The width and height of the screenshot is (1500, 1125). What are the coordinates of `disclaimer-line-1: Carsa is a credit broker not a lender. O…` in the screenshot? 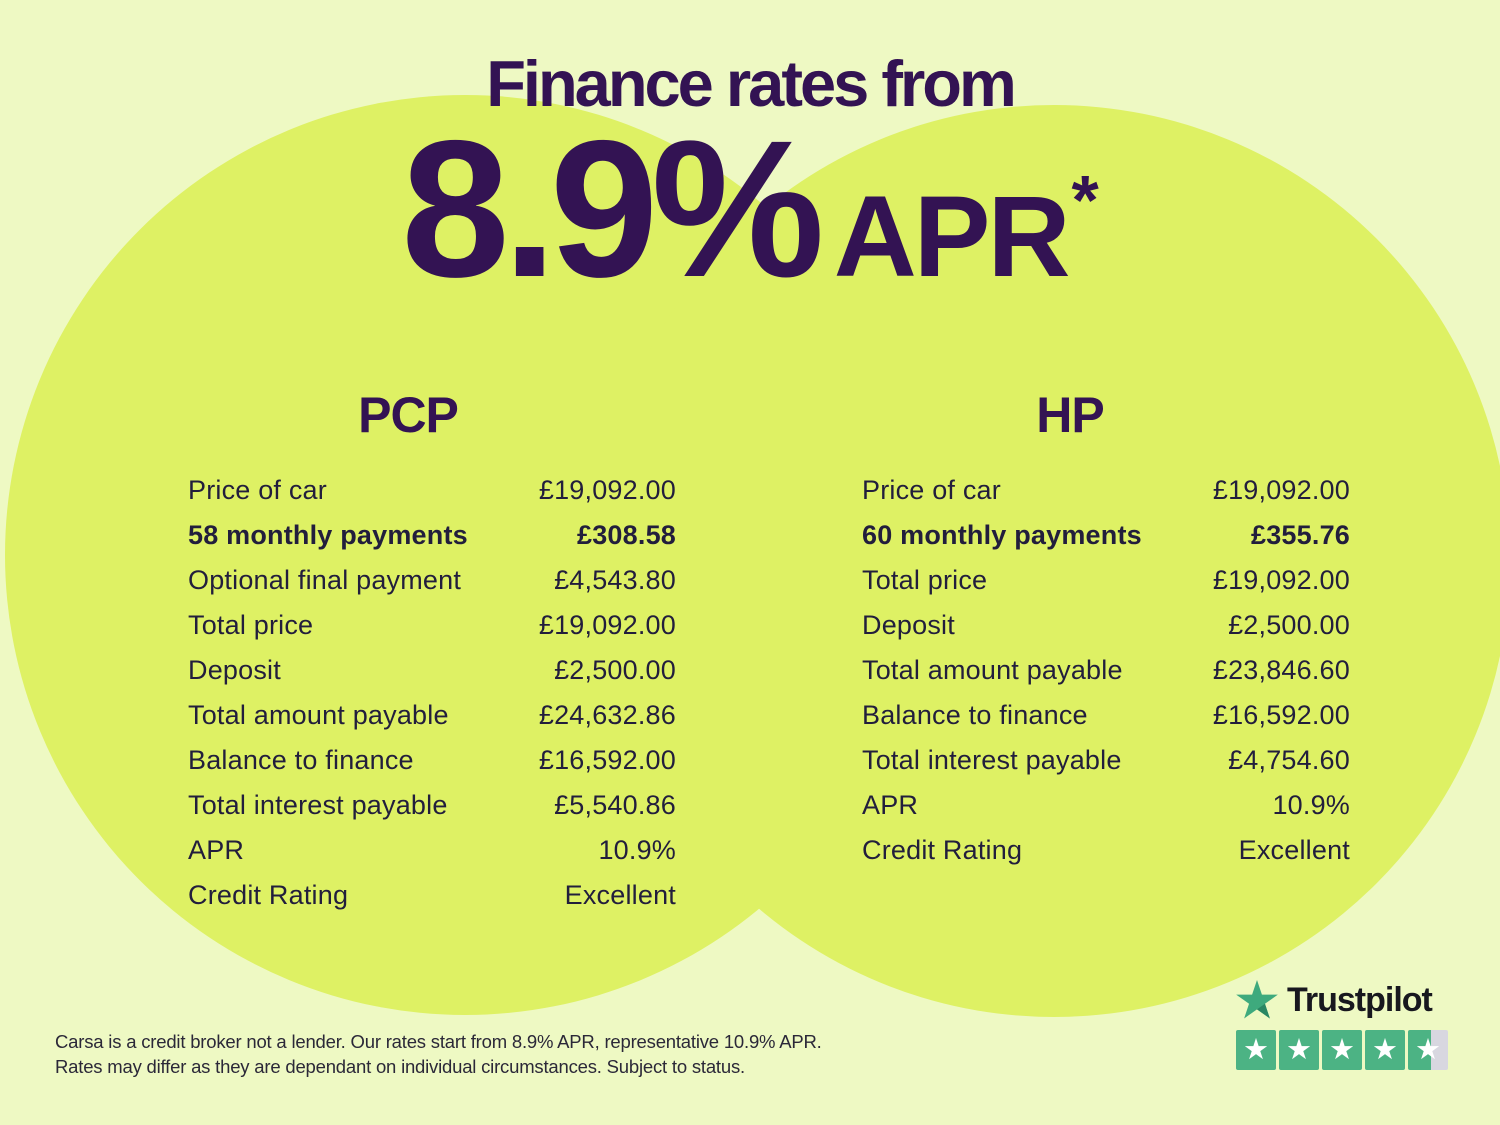 It's located at (438, 1041).